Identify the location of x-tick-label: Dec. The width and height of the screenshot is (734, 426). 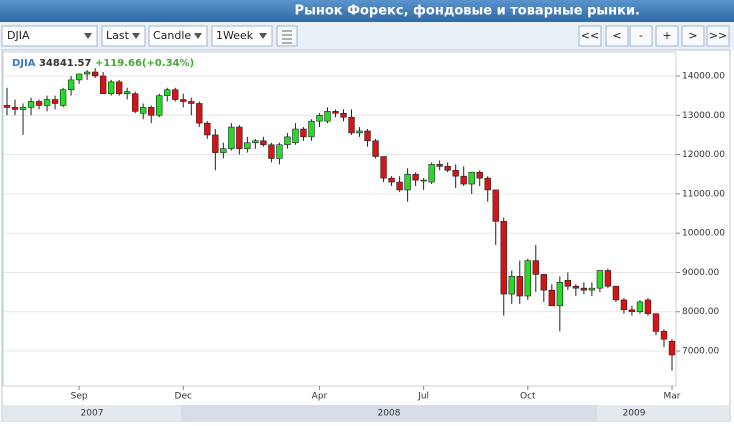
(183, 397).